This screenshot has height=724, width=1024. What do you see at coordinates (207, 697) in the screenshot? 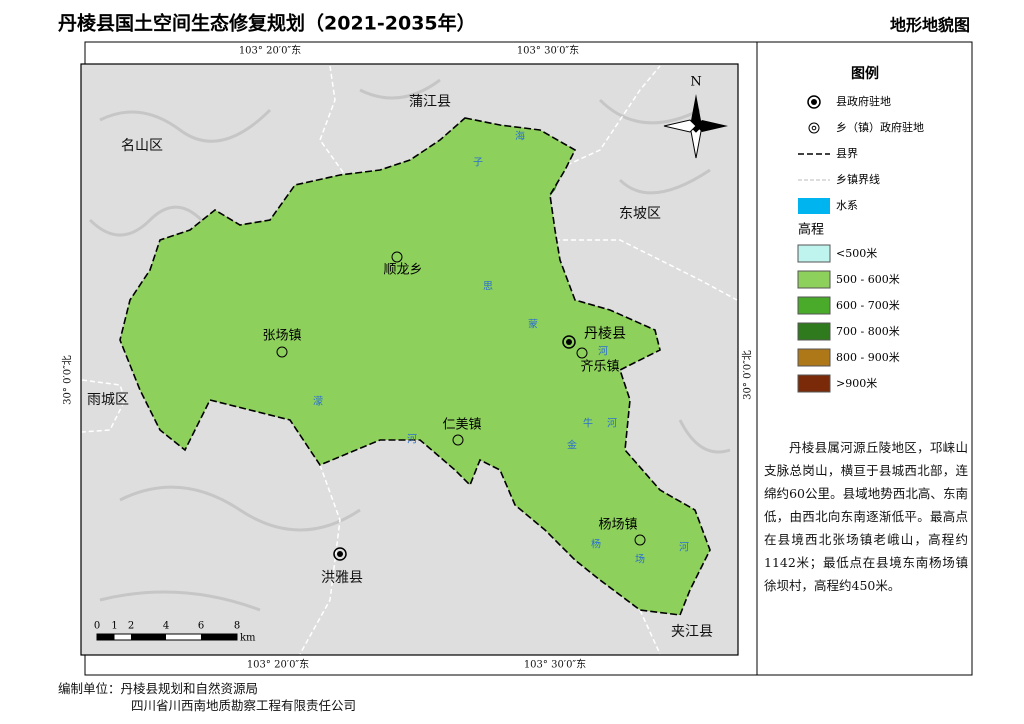
I see `footer: 编制单位：丹棱县规划和自然资源局 四川省川西南地质勘察工程有限责任公司` at bounding box center [207, 697].